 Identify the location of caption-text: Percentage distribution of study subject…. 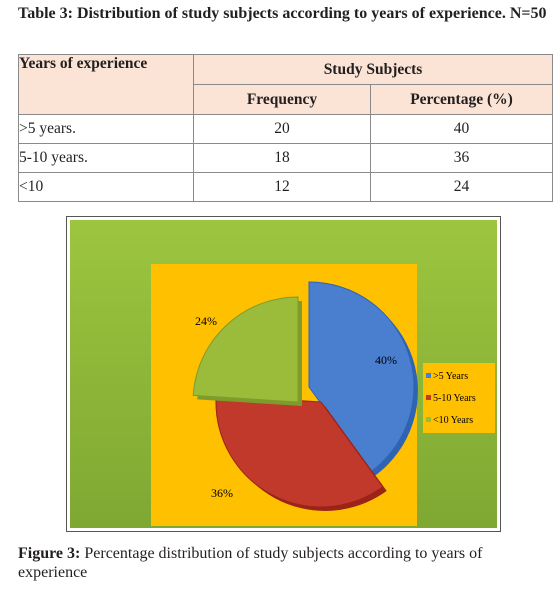
(250, 563).